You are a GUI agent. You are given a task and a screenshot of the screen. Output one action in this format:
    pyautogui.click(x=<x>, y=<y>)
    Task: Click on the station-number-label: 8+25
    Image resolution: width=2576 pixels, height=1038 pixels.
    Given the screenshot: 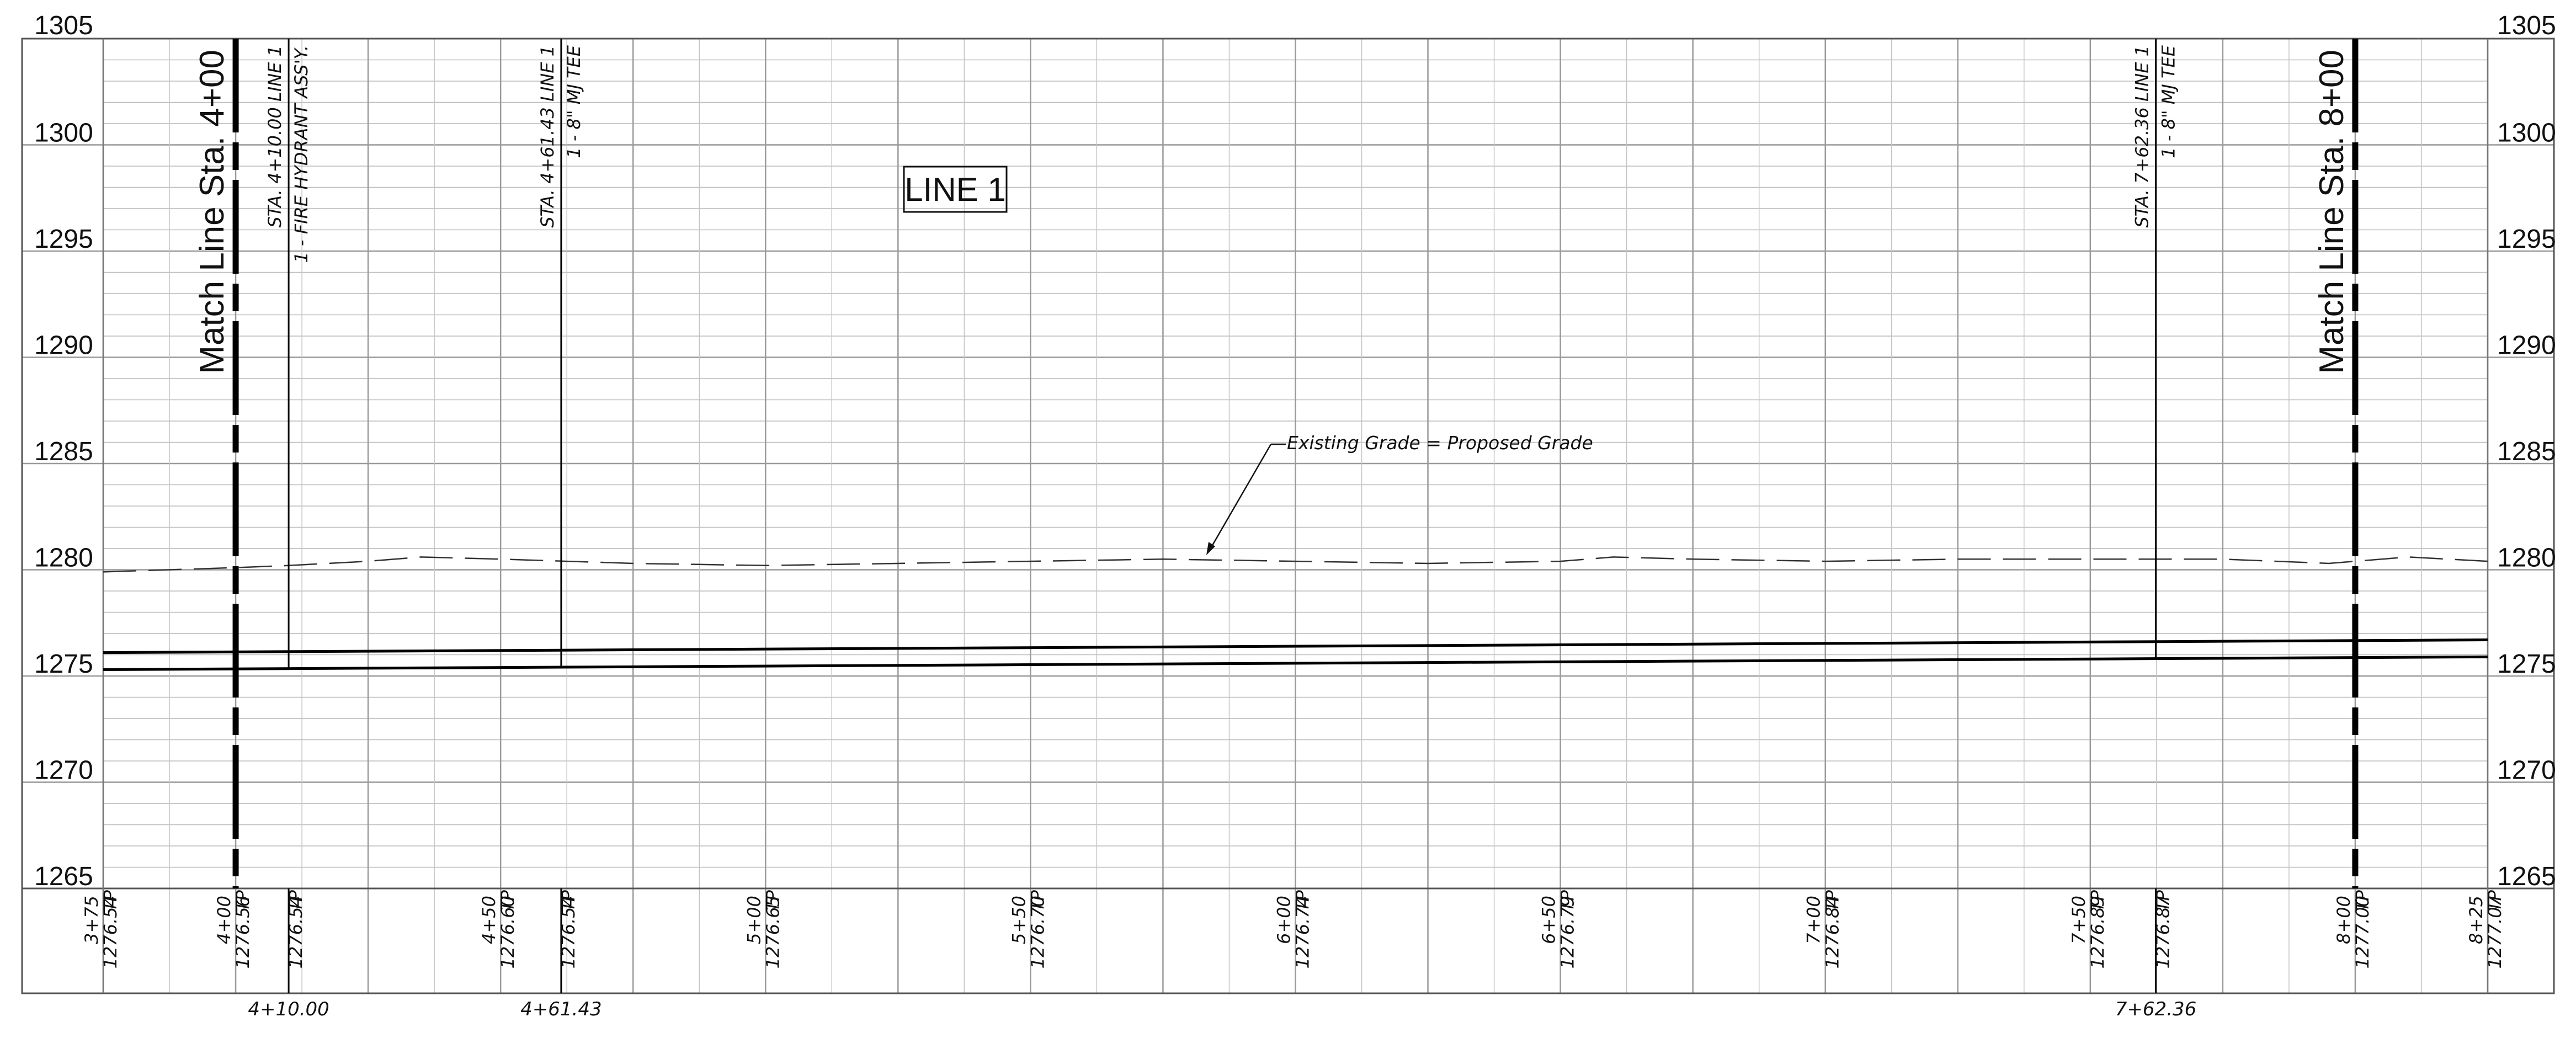 What is the action you would take?
    pyautogui.click(x=2476, y=920)
    